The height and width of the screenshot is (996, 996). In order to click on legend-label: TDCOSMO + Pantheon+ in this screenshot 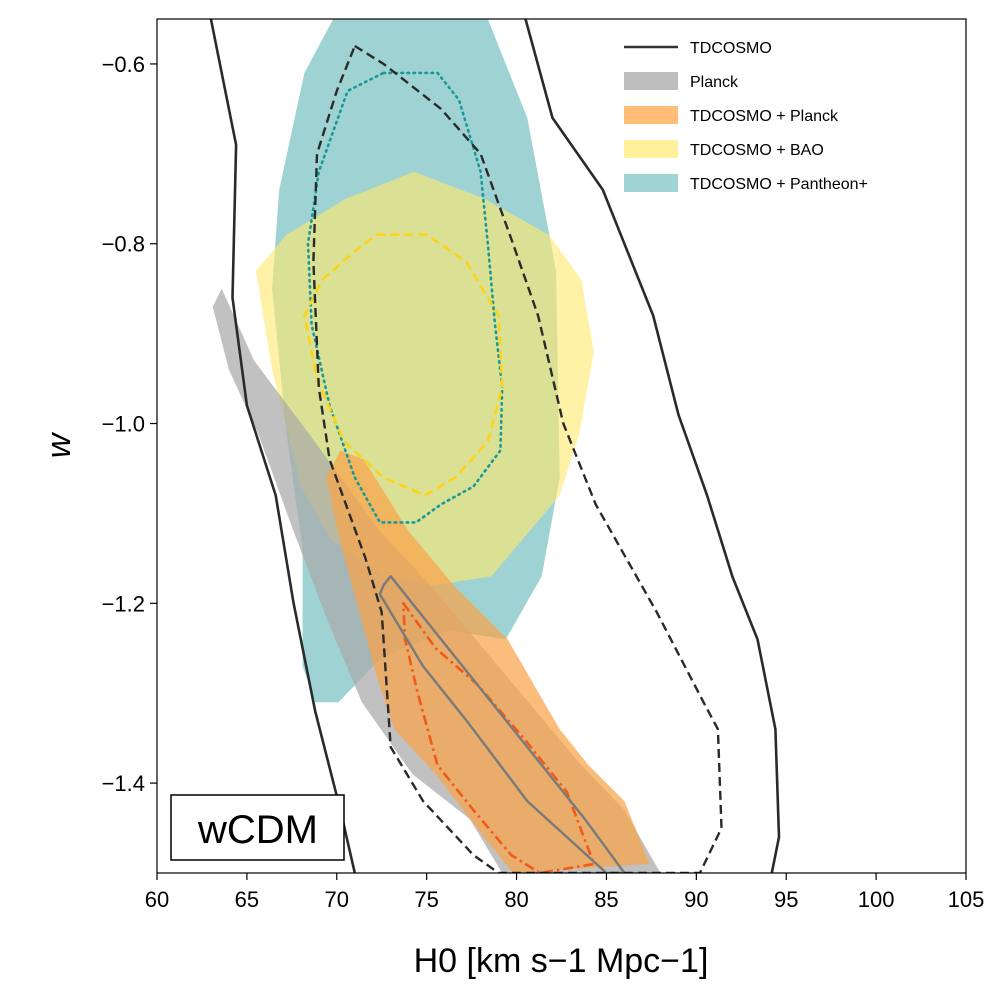, I will do `click(779, 184)`.